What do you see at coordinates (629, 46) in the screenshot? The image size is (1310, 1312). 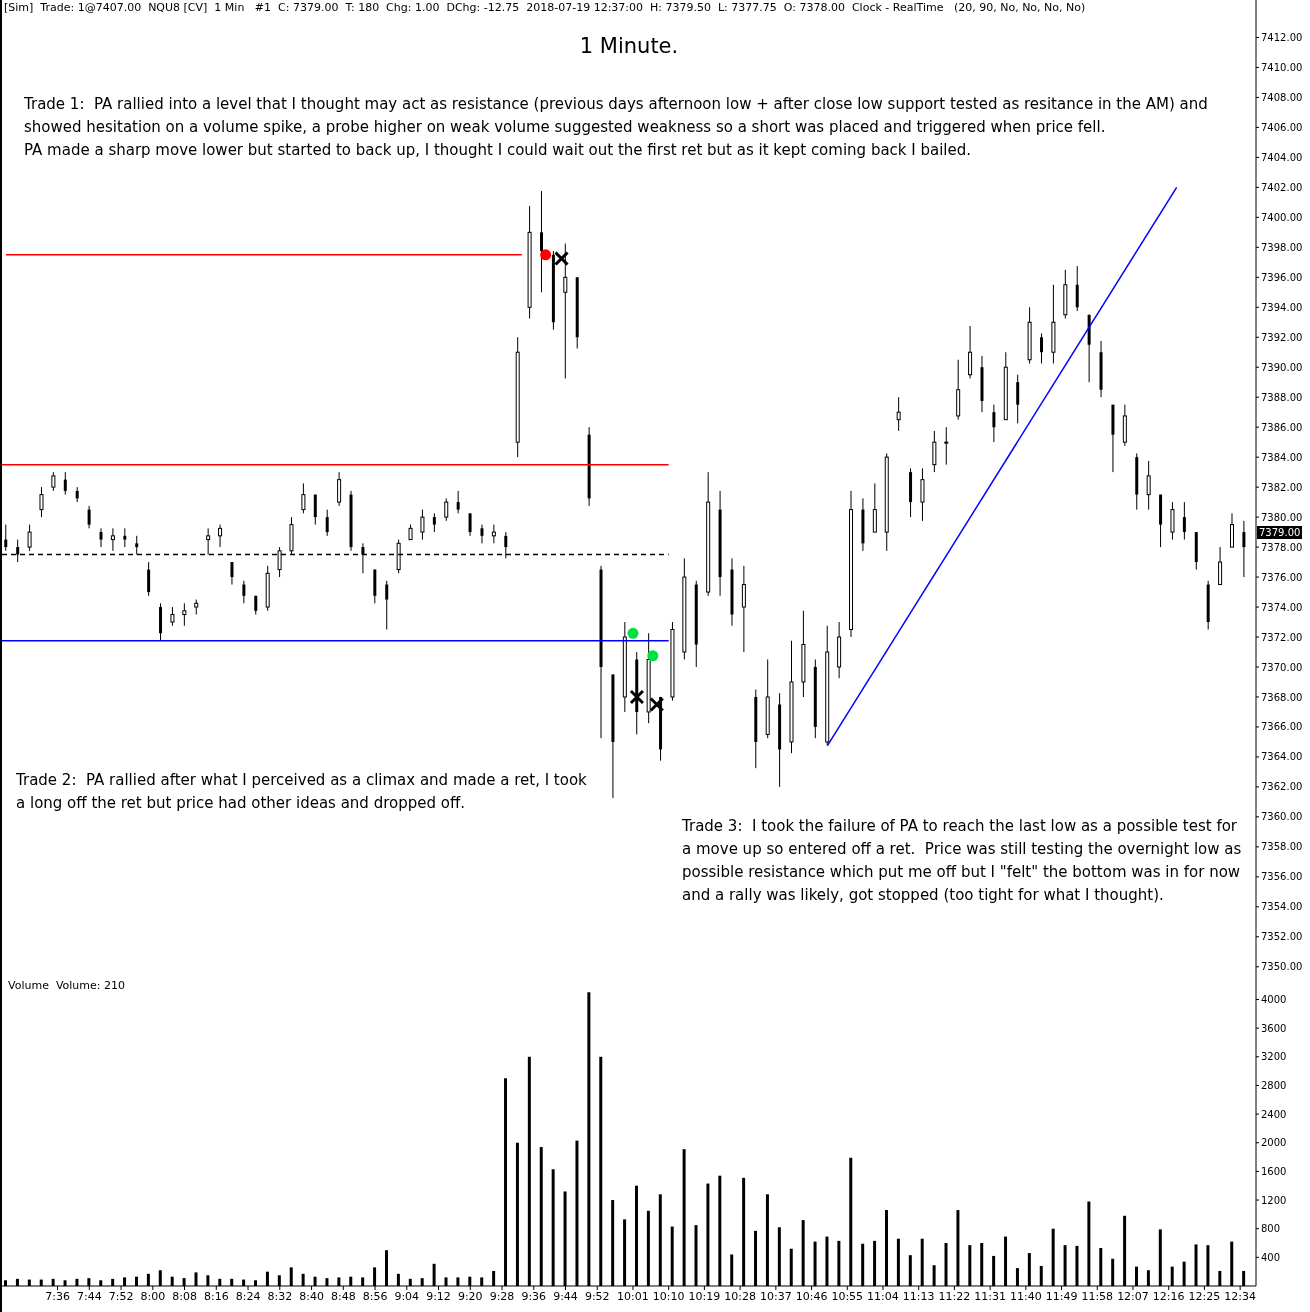 I see `text: 1 Minute.` at bounding box center [629, 46].